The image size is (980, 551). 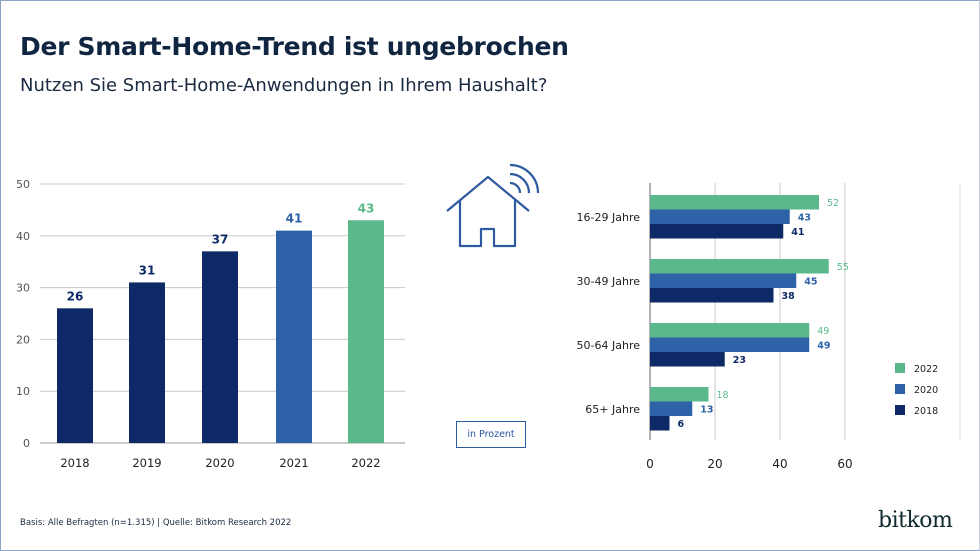 What do you see at coordinates (294, 46) in the screenshot?
I see `page-title: Der Smart-Home-Trend ist ungebrochen` at bounding box center [294, 46].